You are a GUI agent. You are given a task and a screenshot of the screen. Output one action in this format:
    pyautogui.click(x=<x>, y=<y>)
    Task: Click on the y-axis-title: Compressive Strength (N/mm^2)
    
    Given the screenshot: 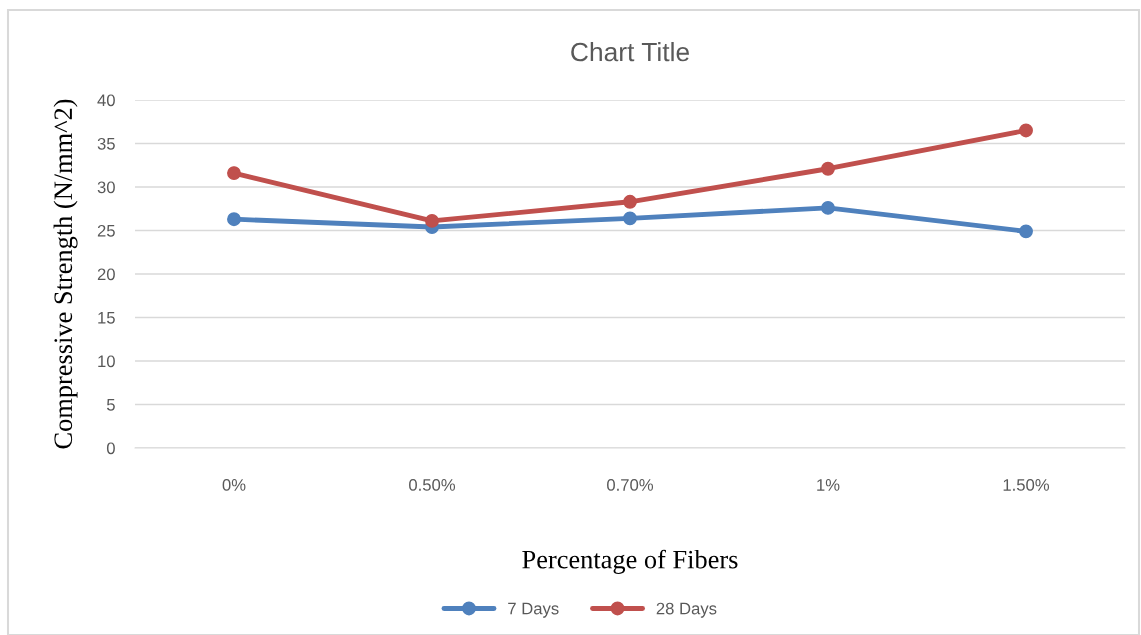 What is the action you would take?
    pyautogui.click(x=65, y=274)
    